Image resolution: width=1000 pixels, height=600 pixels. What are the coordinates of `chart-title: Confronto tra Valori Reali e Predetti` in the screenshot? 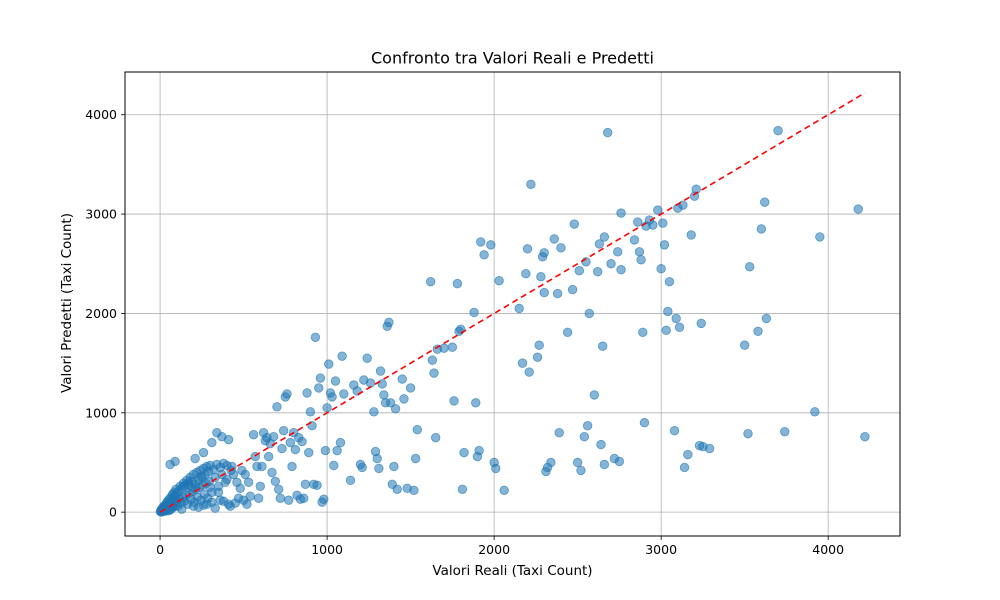 It's located at (512, 58).